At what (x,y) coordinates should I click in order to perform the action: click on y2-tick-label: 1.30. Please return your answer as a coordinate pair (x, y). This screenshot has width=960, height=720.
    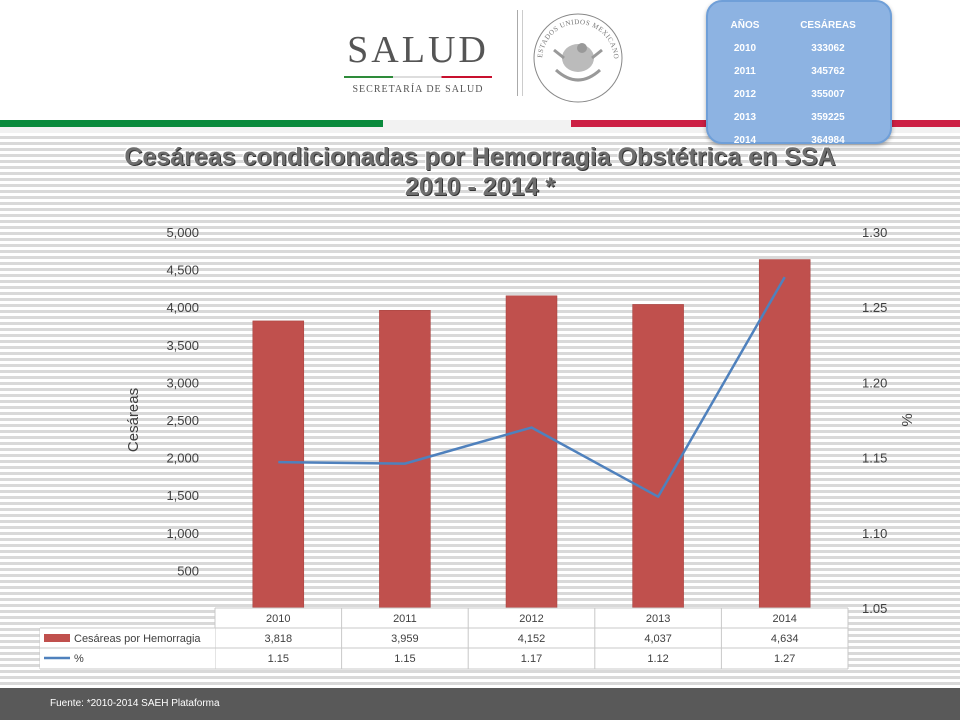
    Looking at the image, I should click on (874, 232).